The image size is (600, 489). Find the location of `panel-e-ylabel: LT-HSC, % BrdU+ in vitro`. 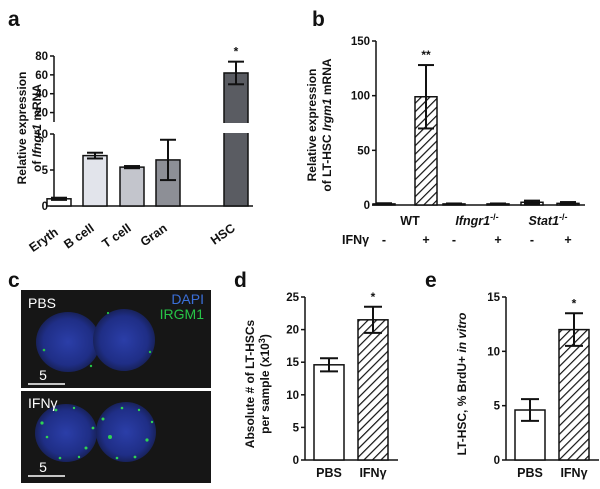

panel-e-ylabel: LT-HSC, % BrdU+ in vitro is located at coordinates (462, 384).